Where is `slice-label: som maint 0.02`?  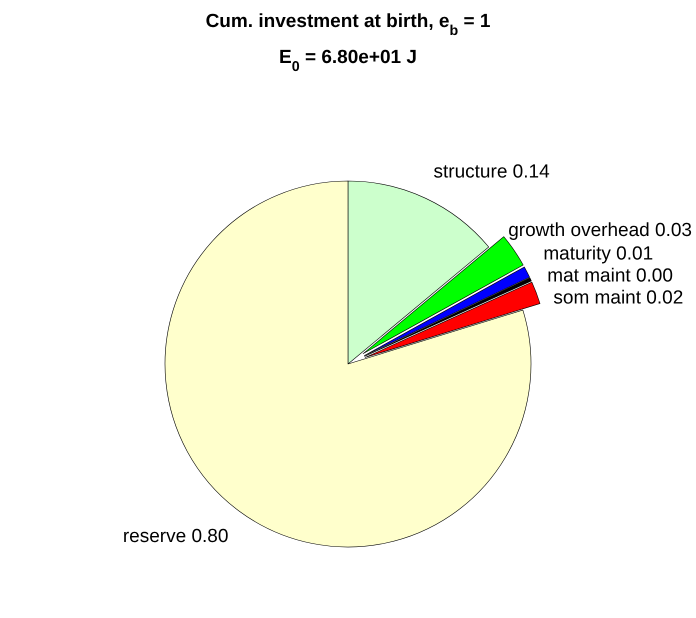 slice-label: som maint 0.02 is located at coordinates (618, 298).